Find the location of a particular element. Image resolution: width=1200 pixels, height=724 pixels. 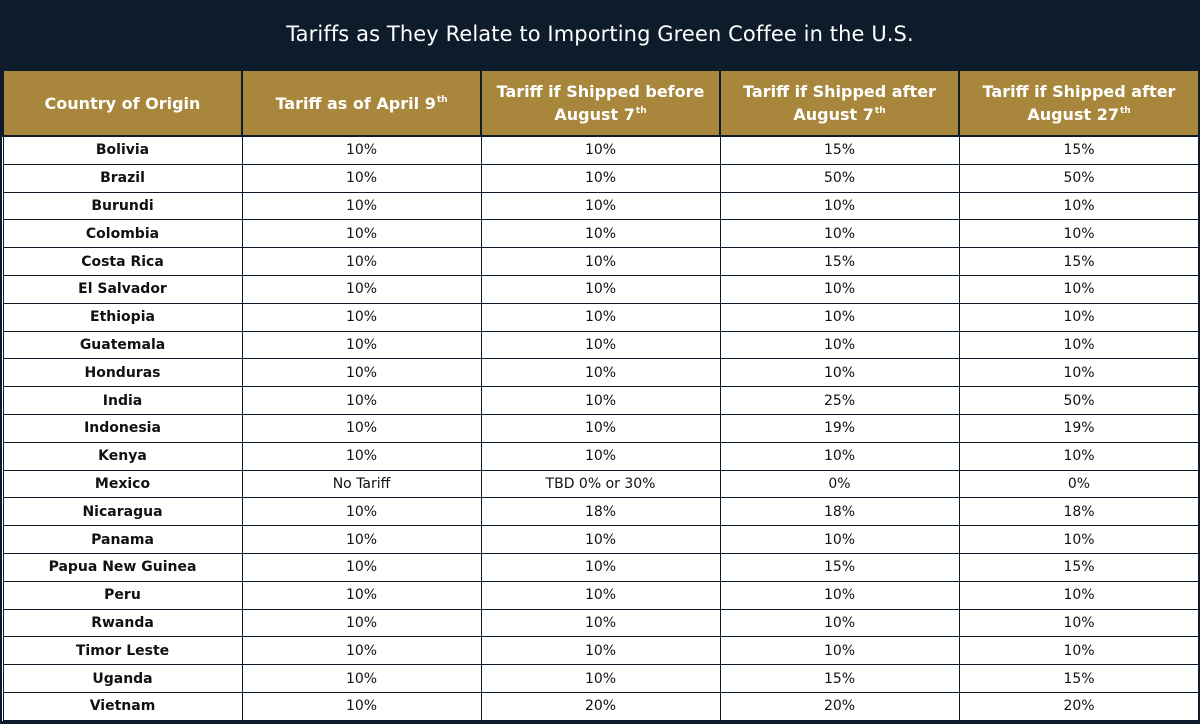

table-row: Indonesia 10% 10% 19% 19% is located at coordinates (601, 428).